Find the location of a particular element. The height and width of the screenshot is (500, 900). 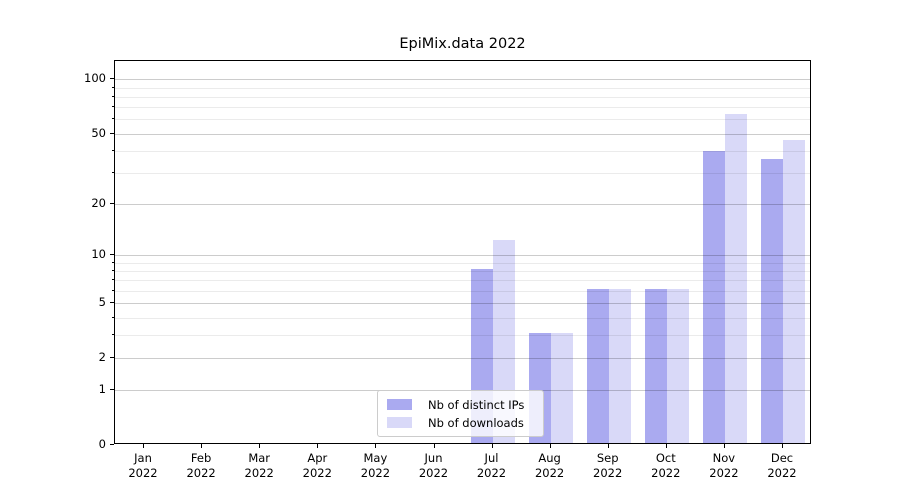

x-tick-year-aug: 2022 is located at coordinates (549, 473).